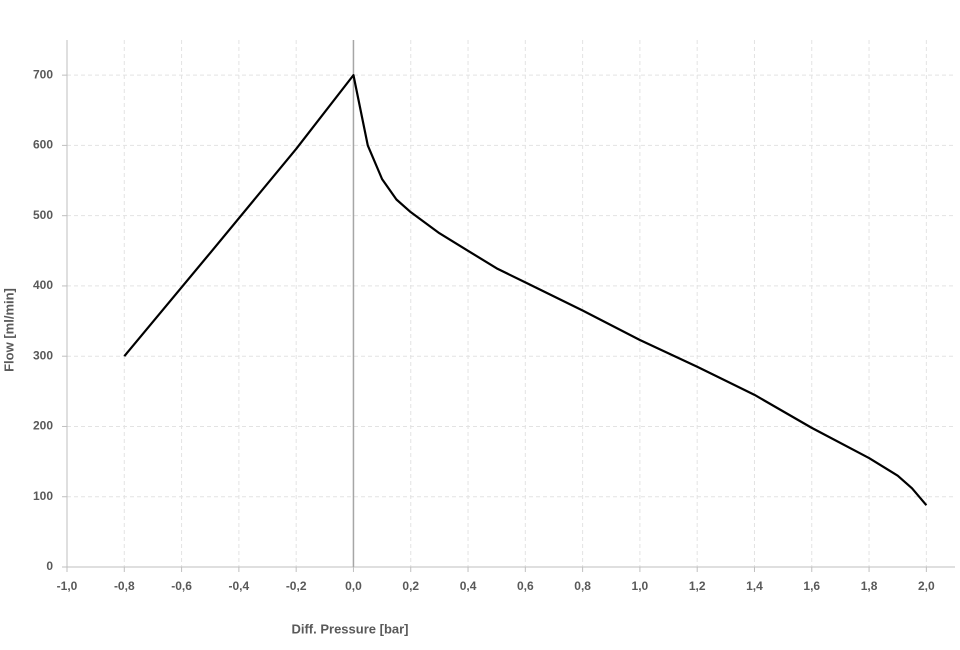 Image resolution: width=960 pixels, height=650 pixels. I want to click on y-tick-label: 400, so click(43, 285).